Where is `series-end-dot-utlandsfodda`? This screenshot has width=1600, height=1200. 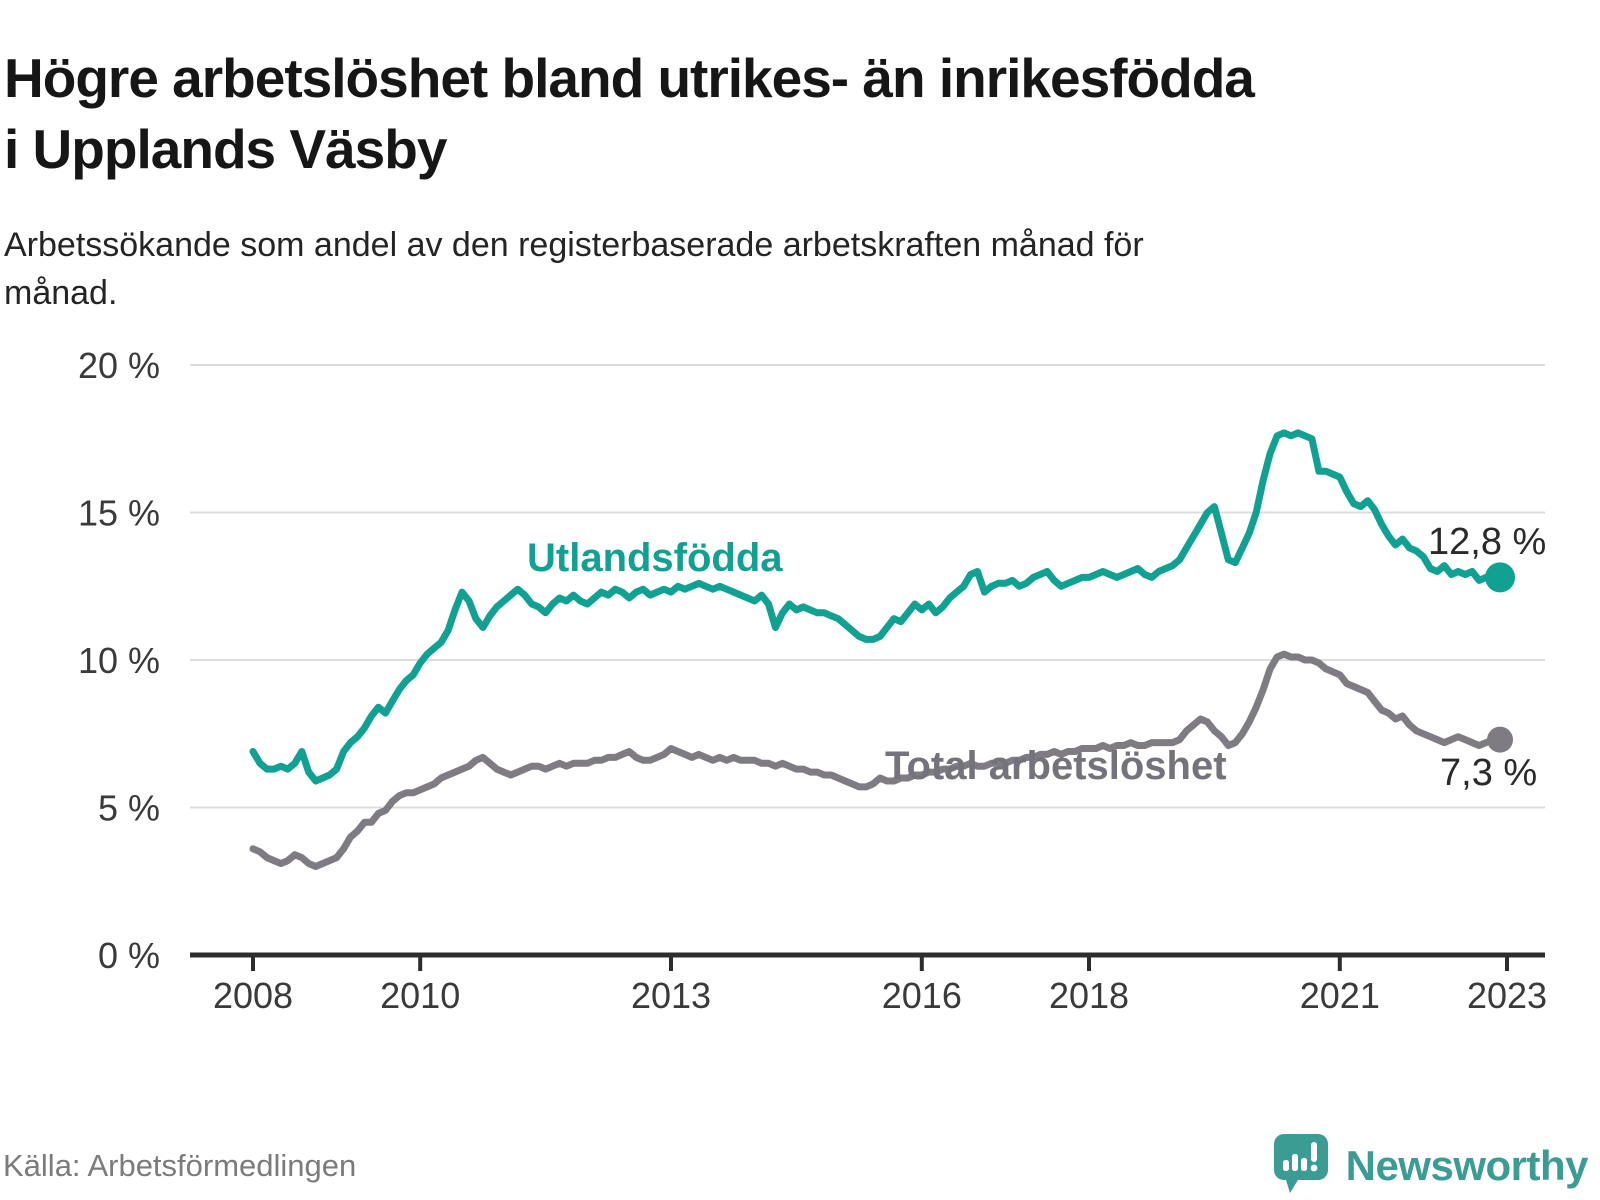 series-end-dot-utlandsfodda is located at coordinates (1500, 577).